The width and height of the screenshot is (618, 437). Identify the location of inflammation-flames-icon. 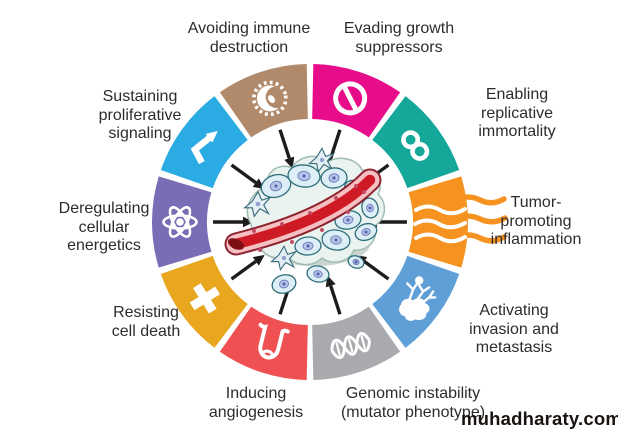
(479, 219).